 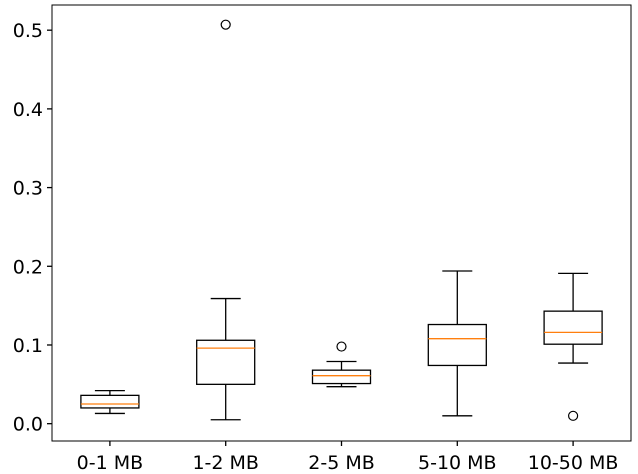 What do you see at coordinates (225, 463) in the screenshot?
I see `x-tick-label: 1-2 MB` at bounding box center [225, 463].